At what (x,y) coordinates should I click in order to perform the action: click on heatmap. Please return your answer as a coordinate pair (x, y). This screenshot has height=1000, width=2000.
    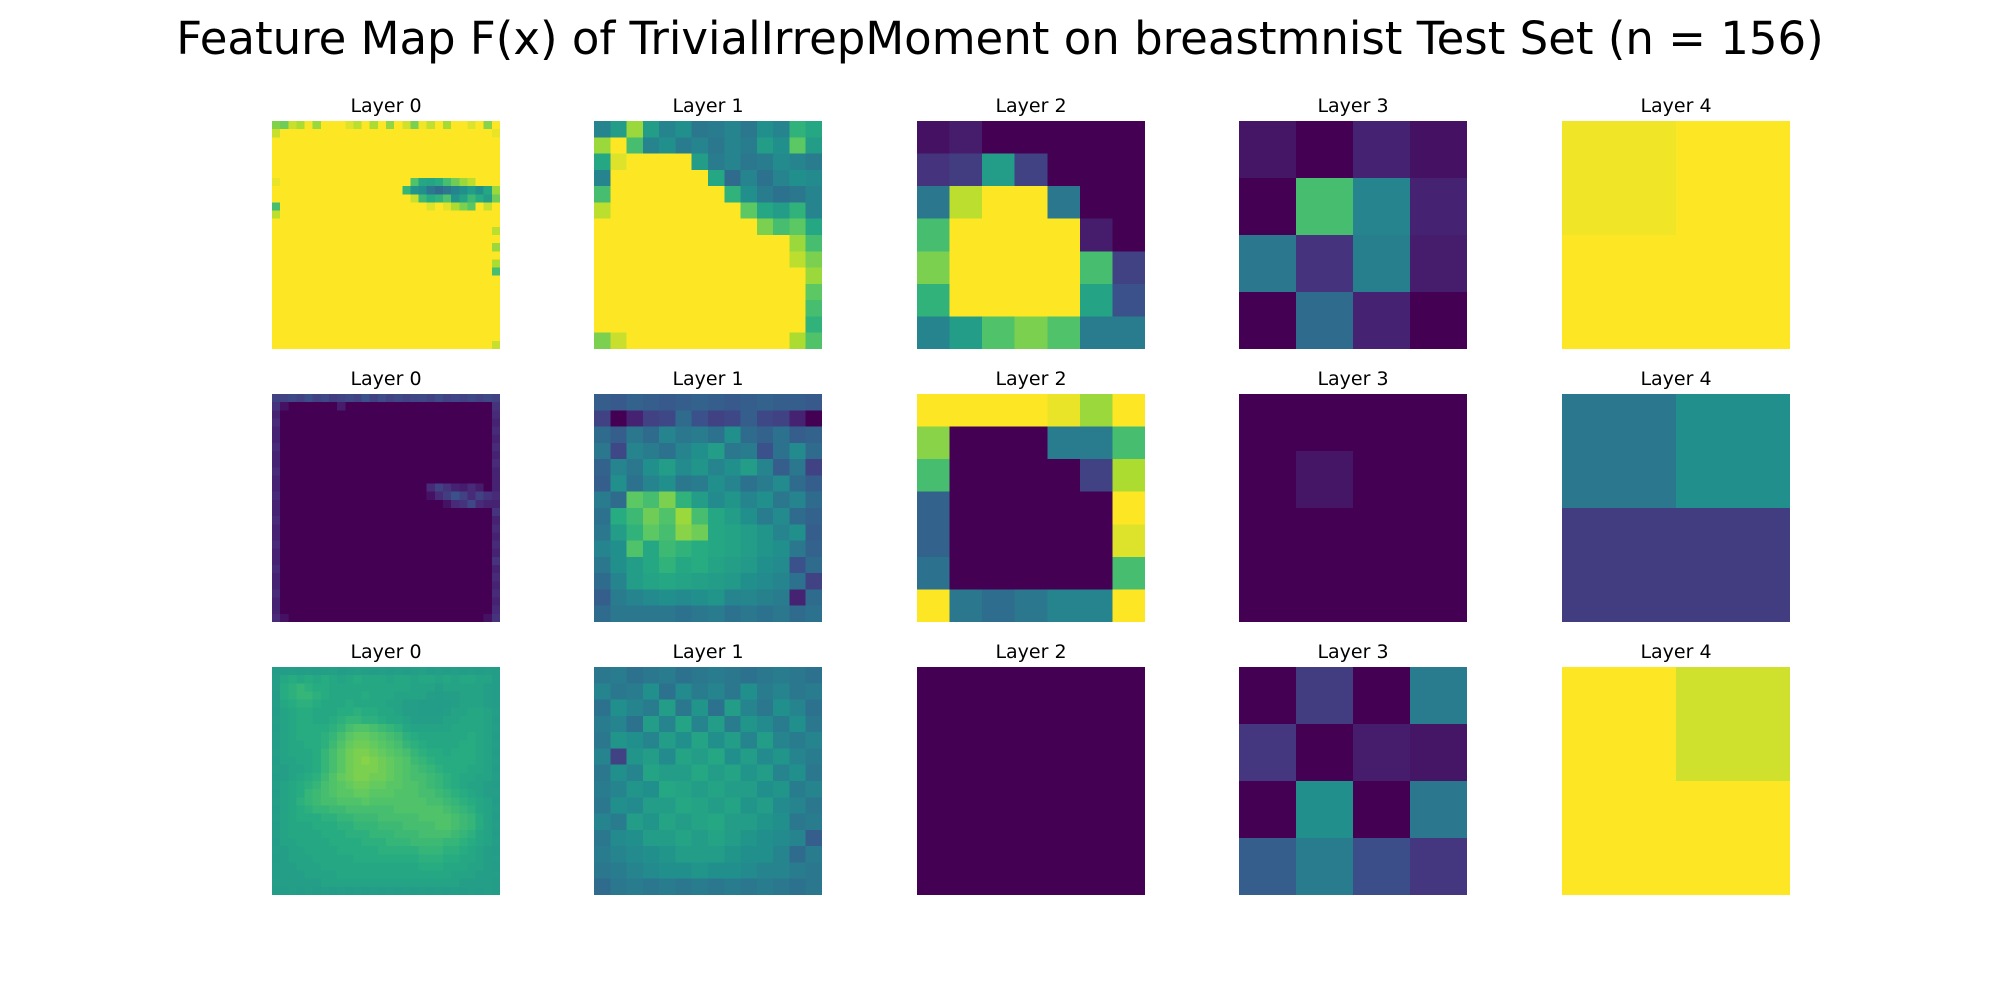
    Looking at the image, I should click on (1353, 235).